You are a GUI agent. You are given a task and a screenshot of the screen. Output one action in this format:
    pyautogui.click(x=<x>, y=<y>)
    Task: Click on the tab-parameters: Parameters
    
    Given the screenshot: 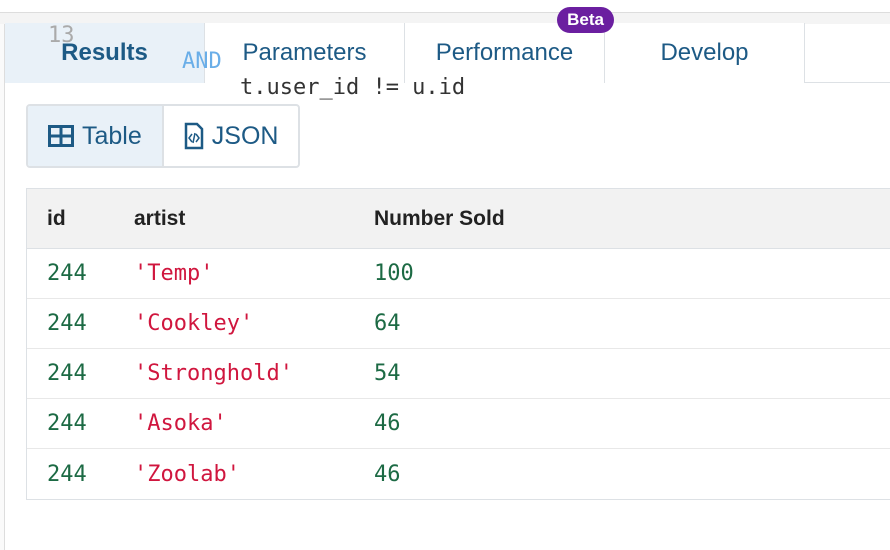 What is the action you would take?
    pyautogui.click(x=305, y=53)
    